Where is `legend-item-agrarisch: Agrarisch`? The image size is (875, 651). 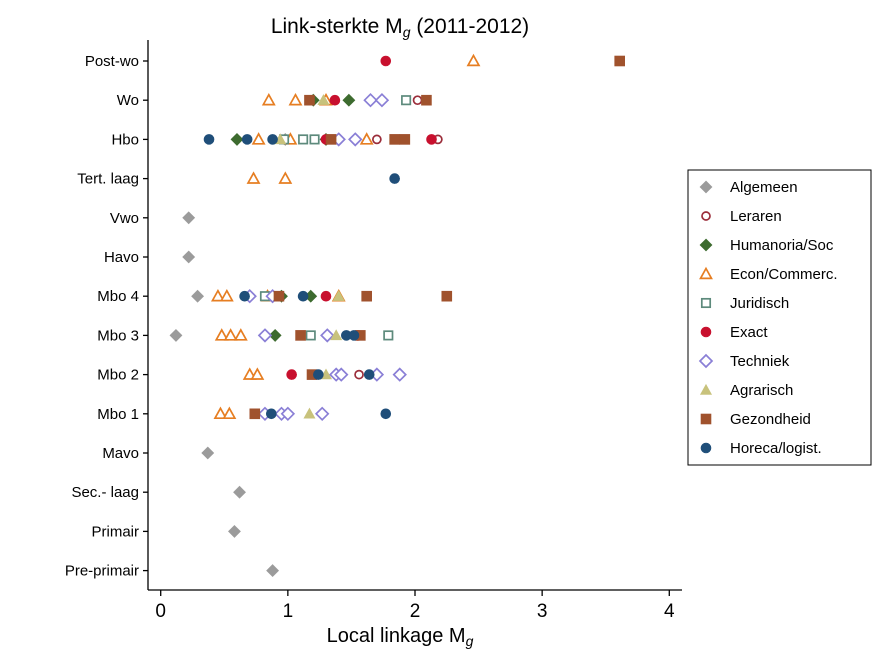
legend-item-agrarisch: Agrarisch is located at coordinates (746, 390).